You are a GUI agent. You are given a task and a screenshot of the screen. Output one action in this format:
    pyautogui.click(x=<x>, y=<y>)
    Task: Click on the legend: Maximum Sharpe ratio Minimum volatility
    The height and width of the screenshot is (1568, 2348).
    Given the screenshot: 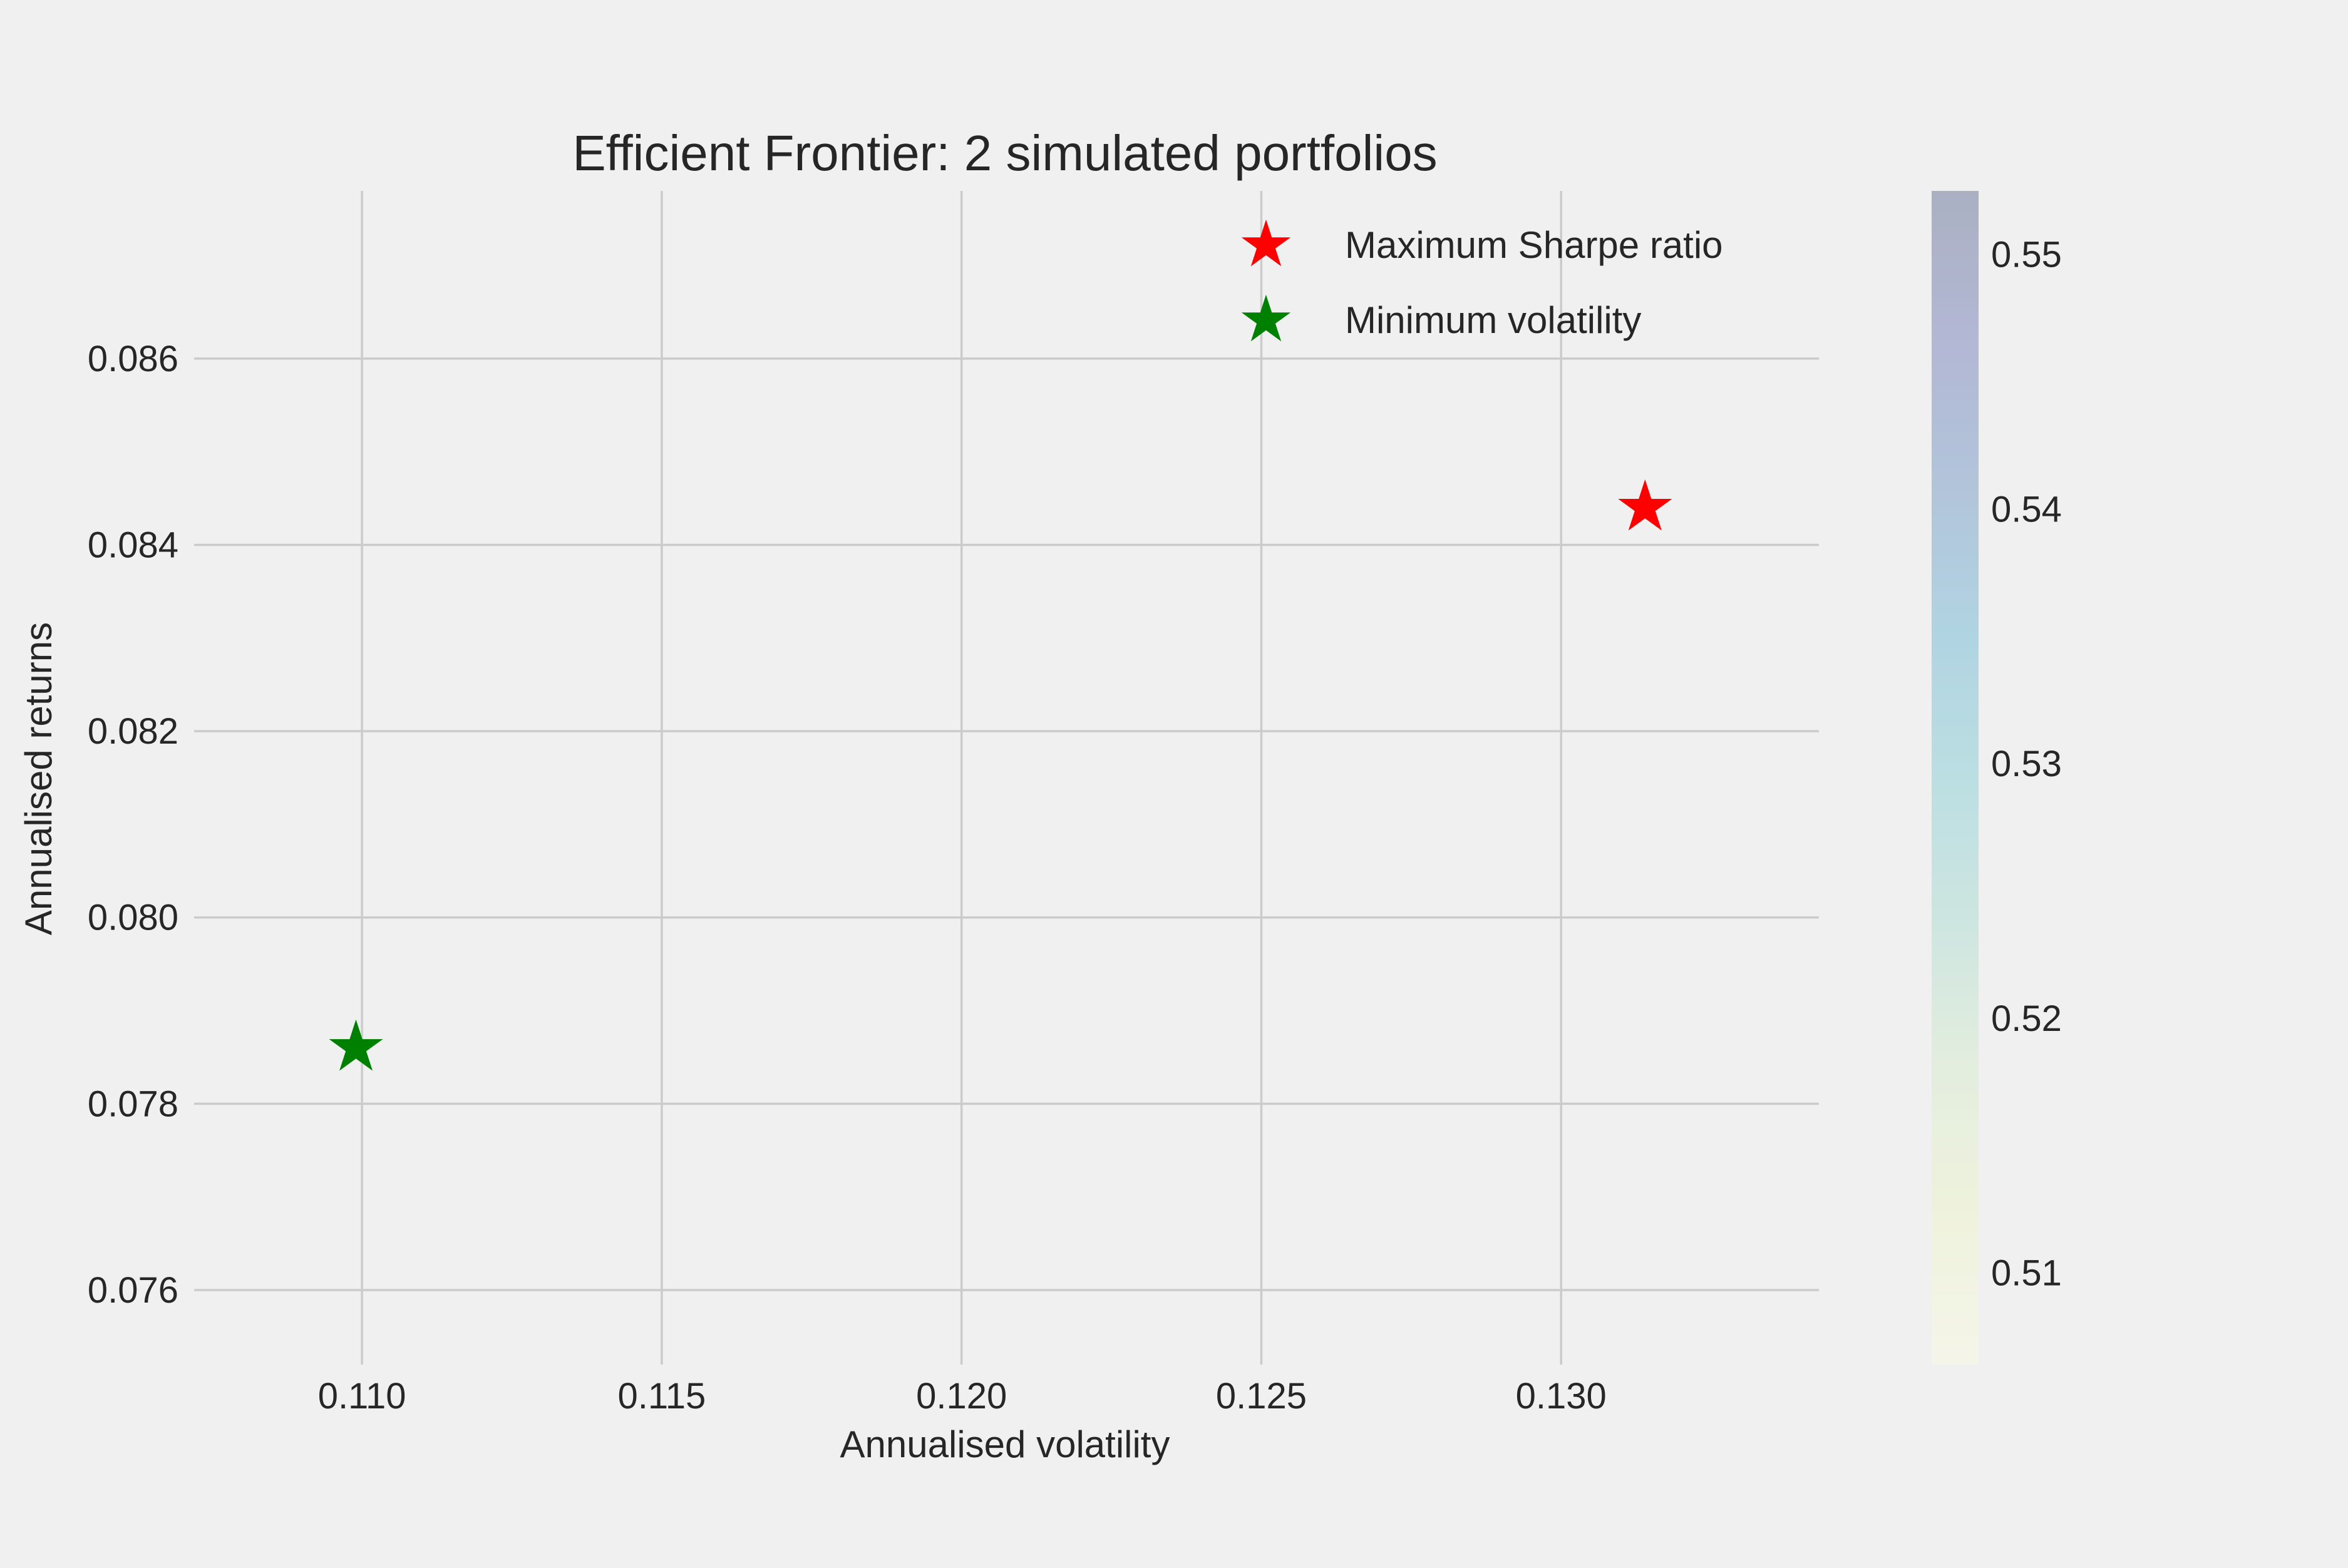 What is the action you would take?
    pyautogui.click(x=1482, y=280)
    